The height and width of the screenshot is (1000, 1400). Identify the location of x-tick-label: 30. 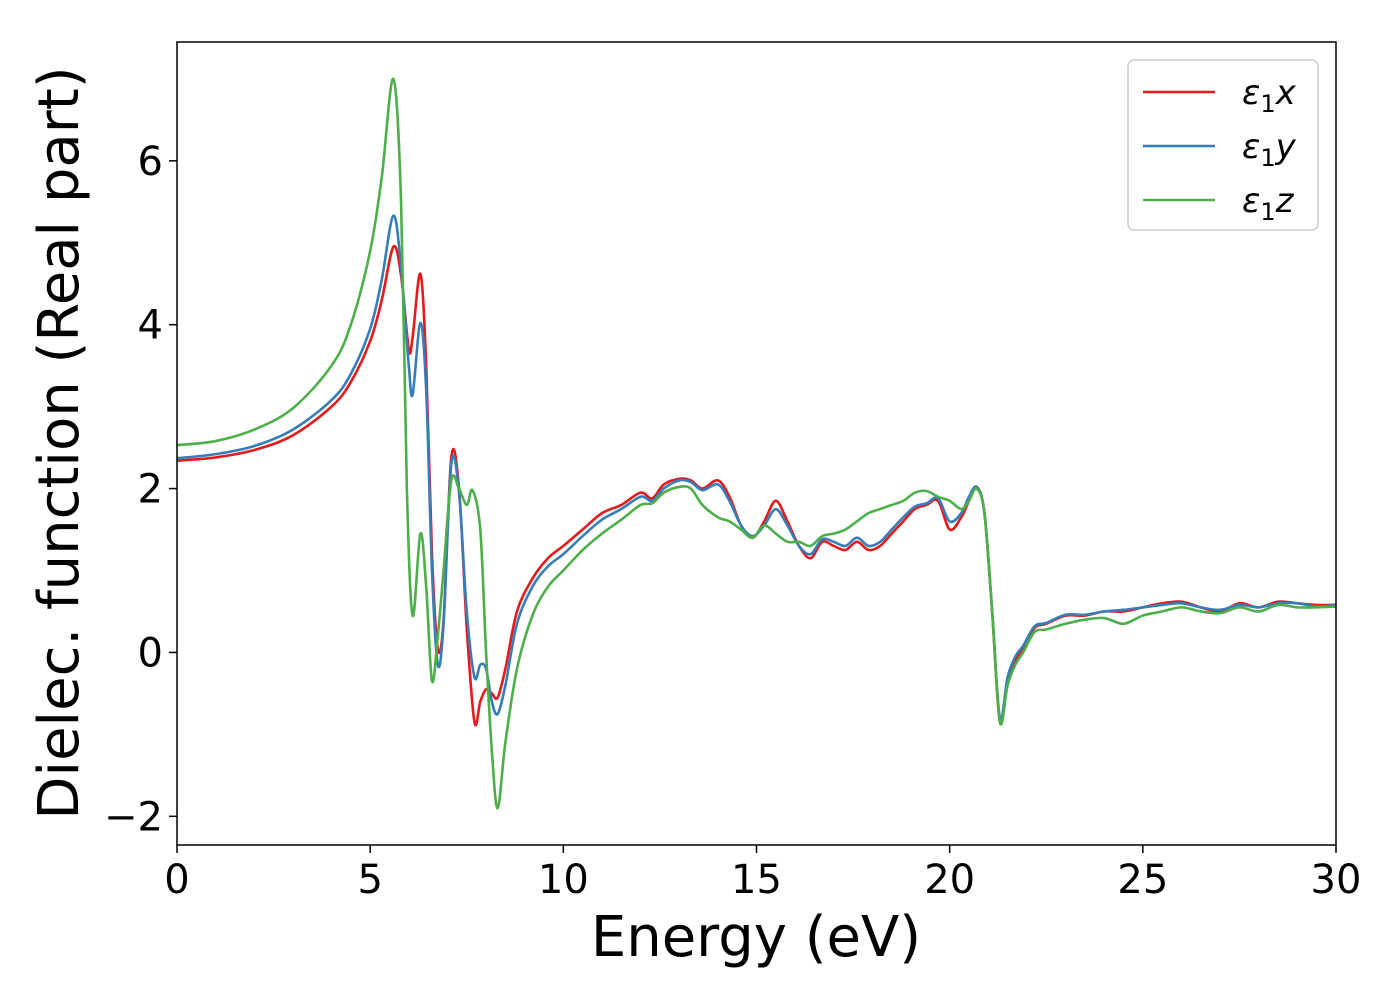
(1336, 880).